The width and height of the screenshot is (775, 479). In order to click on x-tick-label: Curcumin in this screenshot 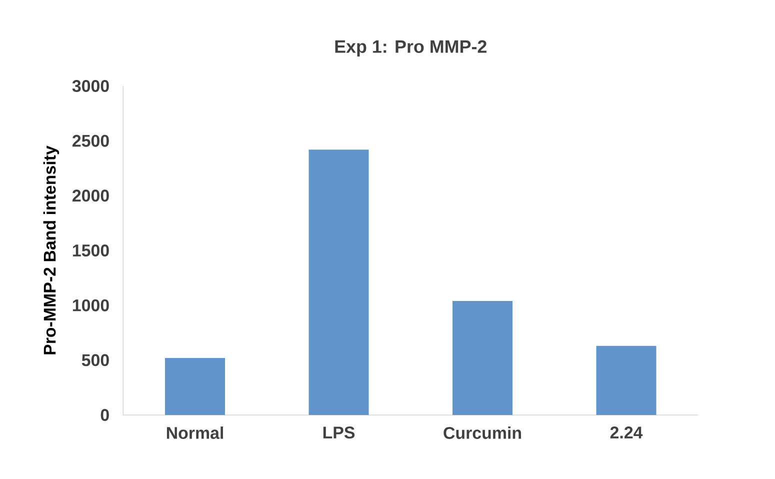, I will do `click(482, 432)`.